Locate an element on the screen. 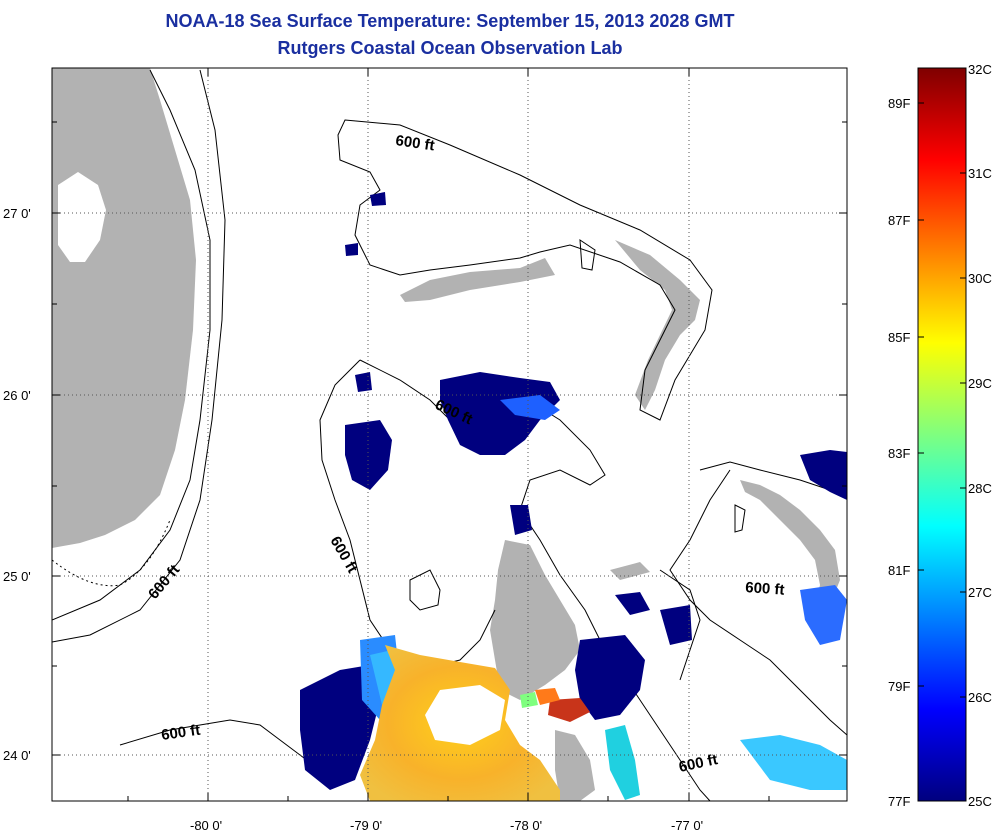 The image size is (1000, 840). colorbar-label-83f: 83F is located at coordinates (899, 453).